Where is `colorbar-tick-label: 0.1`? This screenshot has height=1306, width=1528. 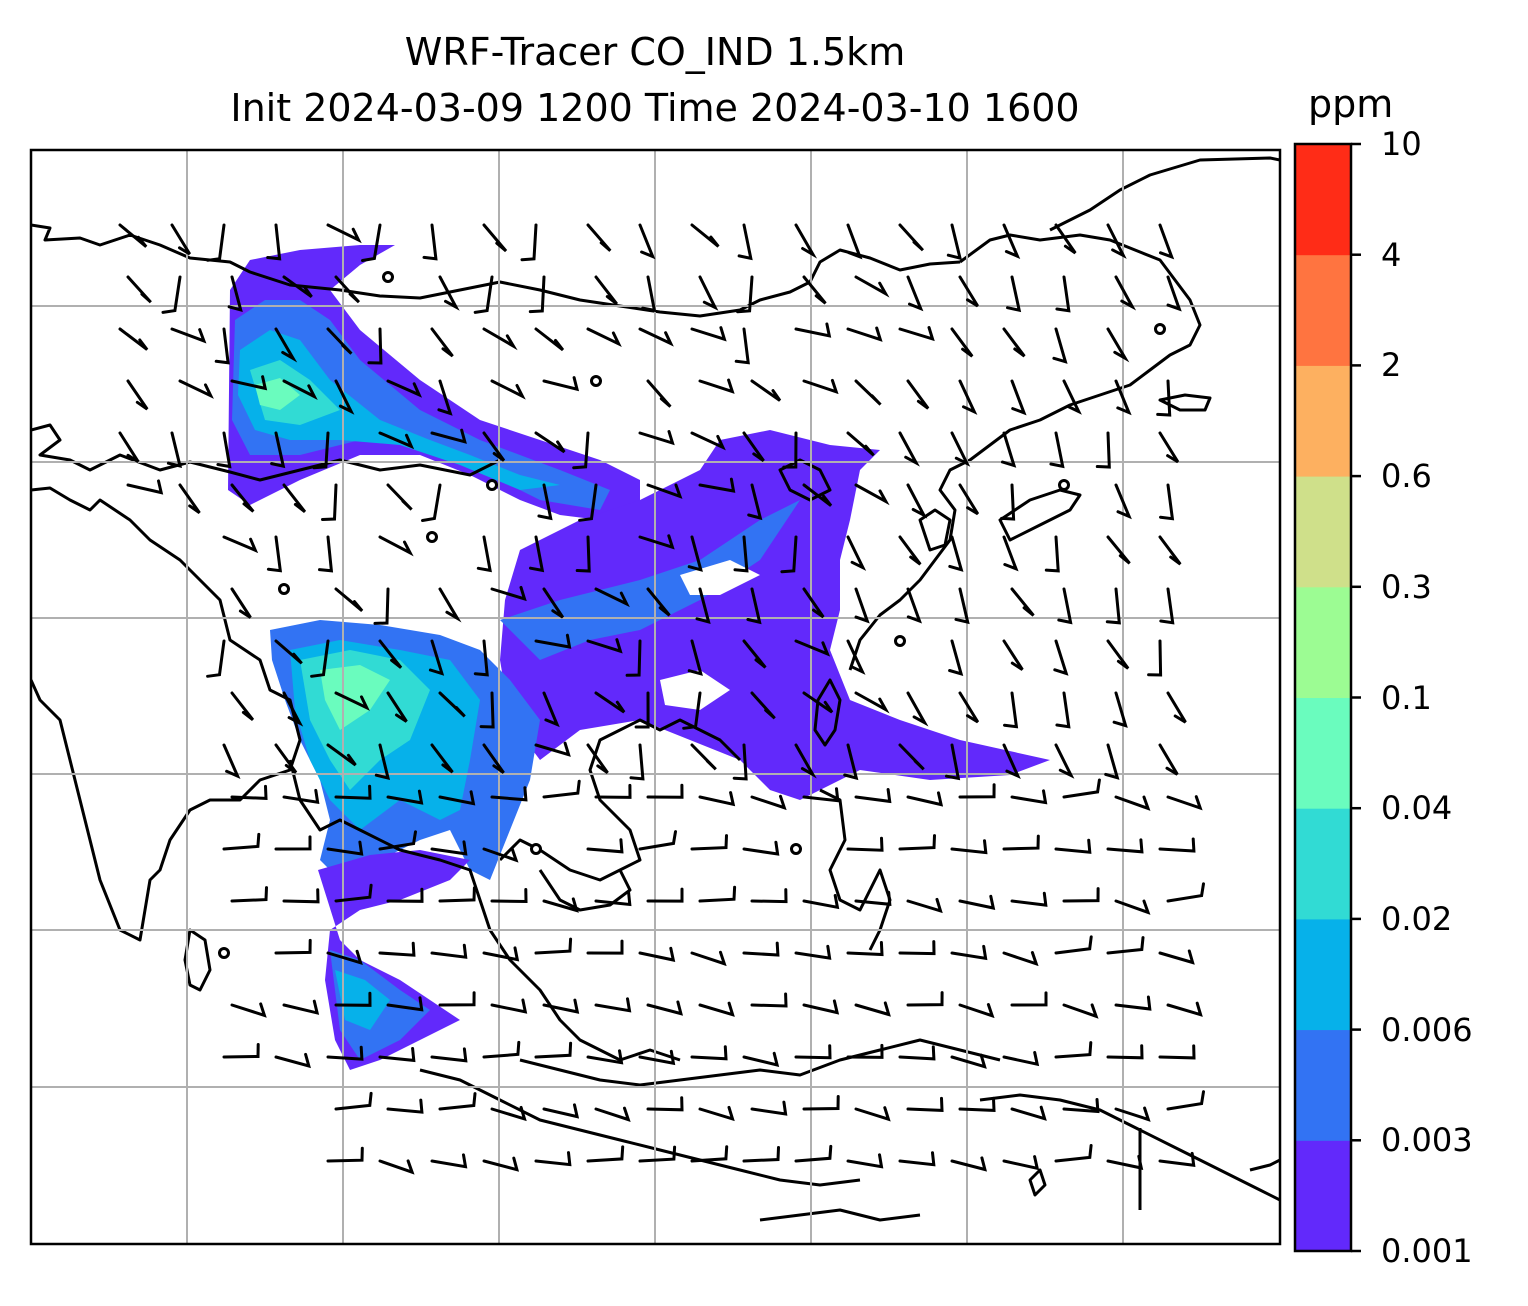
colorbar-tick-label: 0.1 is located at coordinates (1406, 697).